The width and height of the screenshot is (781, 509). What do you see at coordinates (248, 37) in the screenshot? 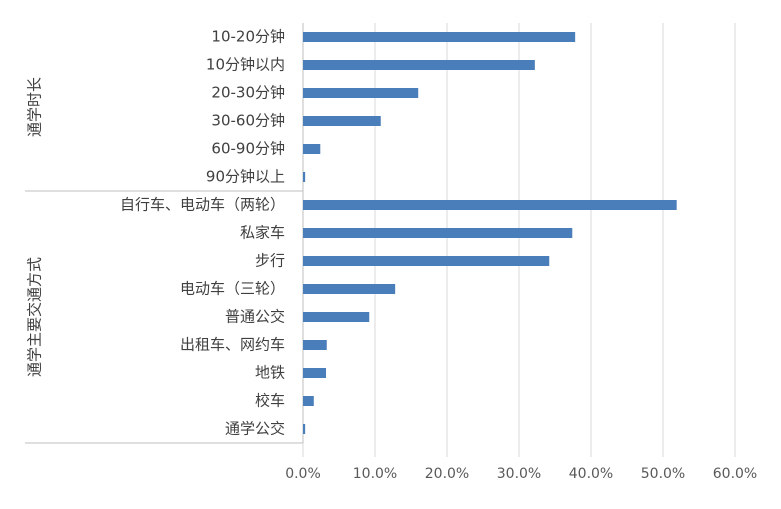
I see `y-tick-label: 10-20分钟` at bounding box center [248, 37].